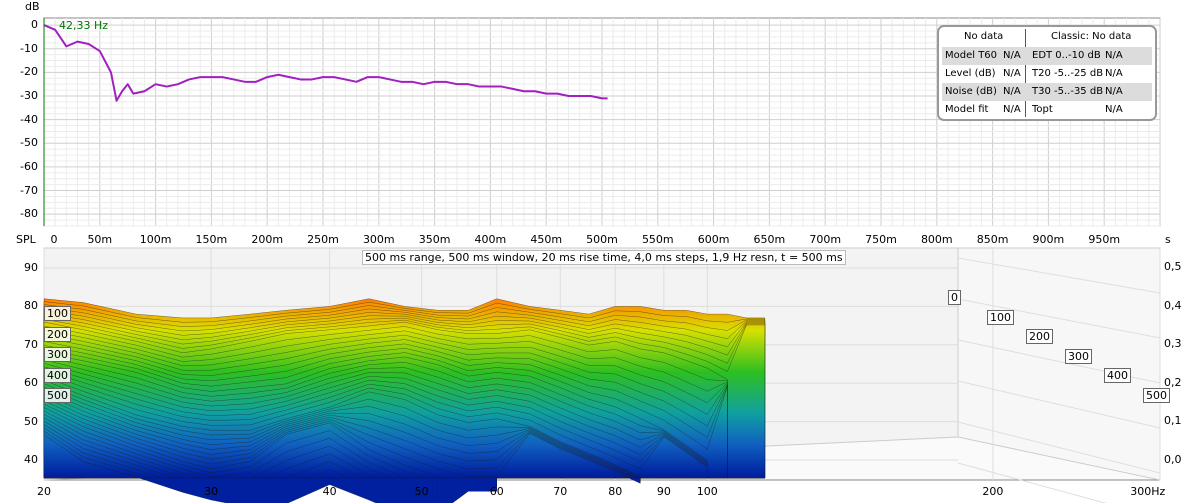 Image resolution: width=1200 pixels, height=503 pixels. Describe the element at coordinates (31, 383) in the screenshot. I see `spl-tick-label: 60` at that location.